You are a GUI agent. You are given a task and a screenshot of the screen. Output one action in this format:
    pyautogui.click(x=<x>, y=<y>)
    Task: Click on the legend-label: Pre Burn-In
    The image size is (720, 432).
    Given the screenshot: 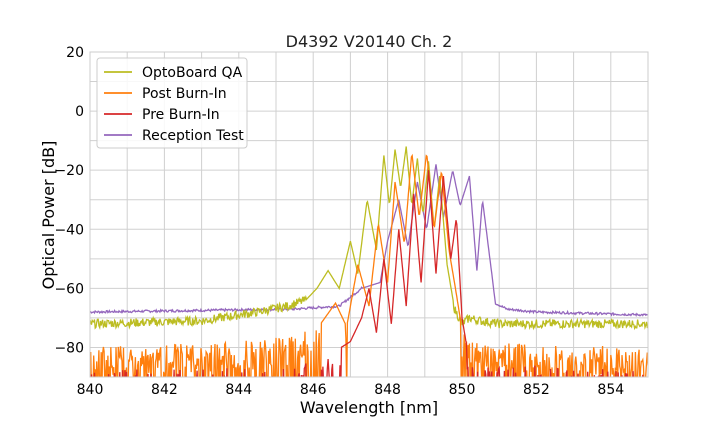 What is the action you would take?
    pyautogui.click(x=181, y=115)
    